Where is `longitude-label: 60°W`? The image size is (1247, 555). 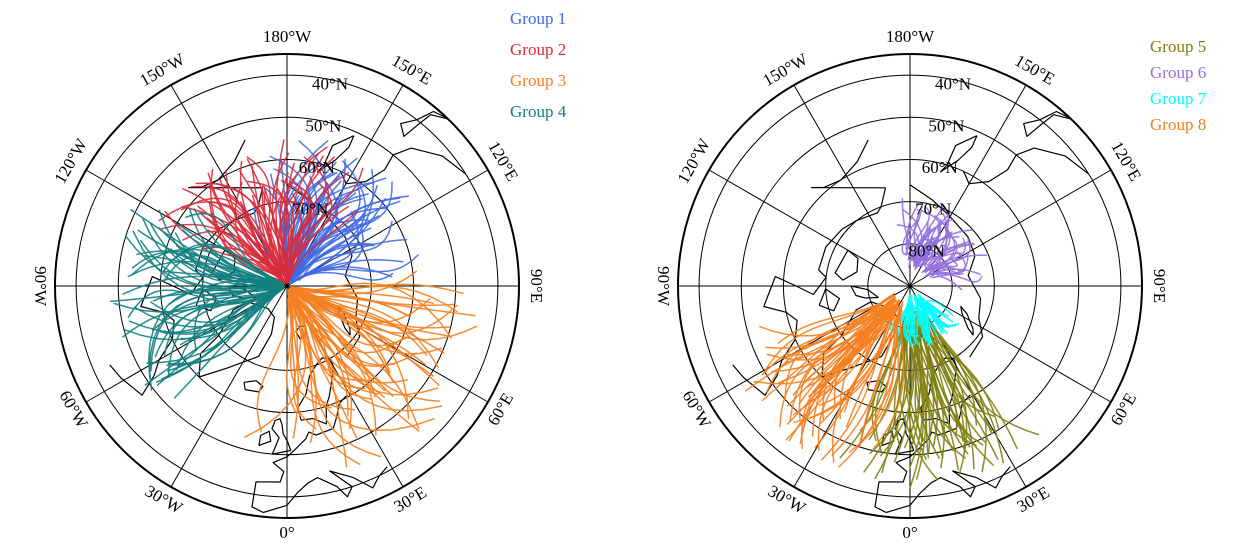 longitude-label: 60°W is located at coordinates (696, 409).